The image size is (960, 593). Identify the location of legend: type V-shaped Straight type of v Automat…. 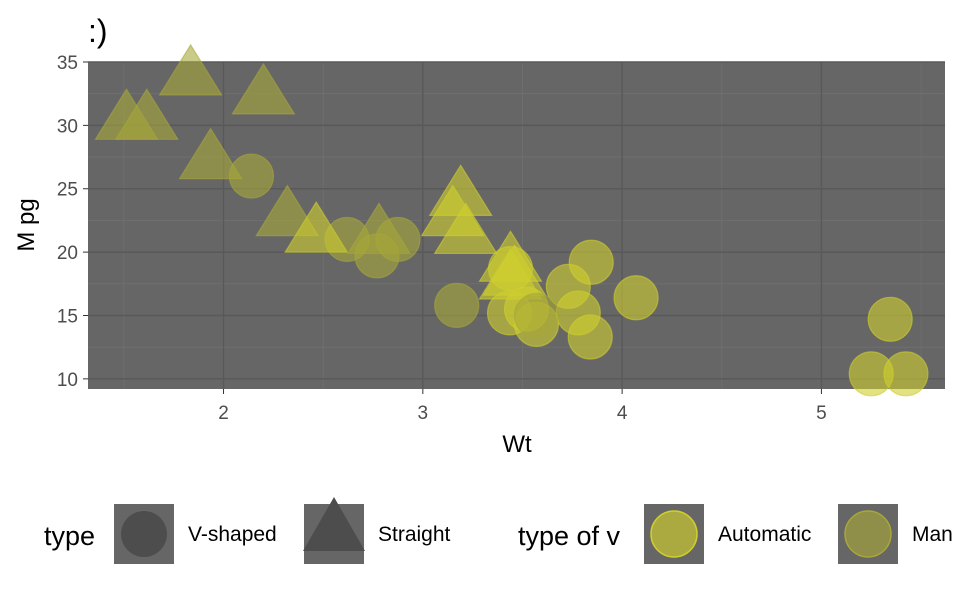
(498, 530).